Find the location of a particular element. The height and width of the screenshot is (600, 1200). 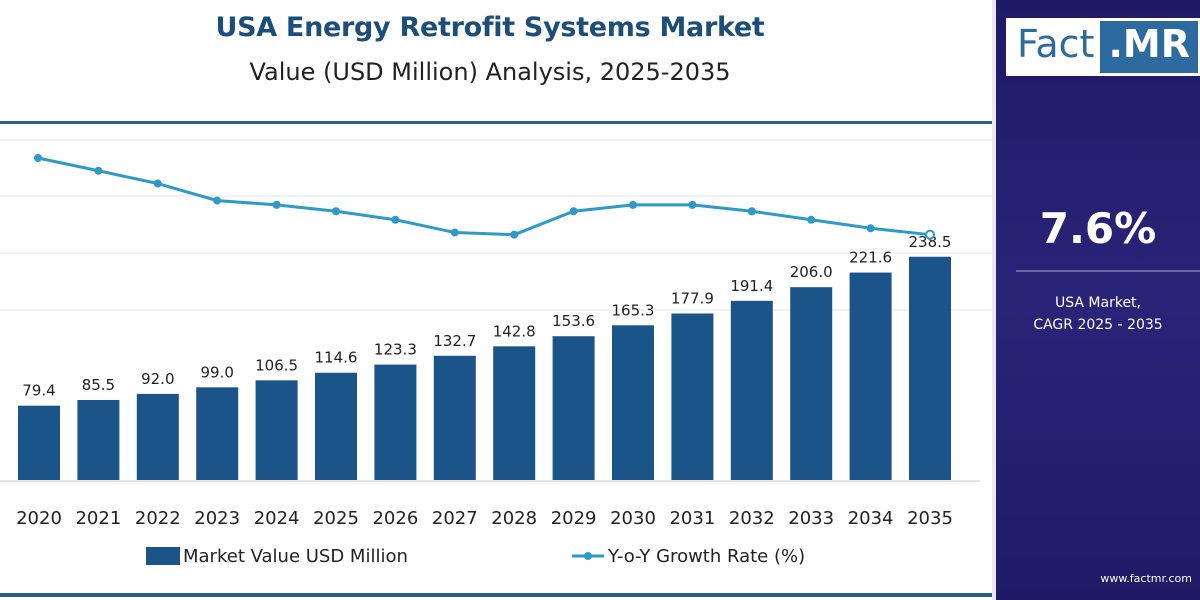

bar-value-label: 99.0 is located at coordinates (216, 372).